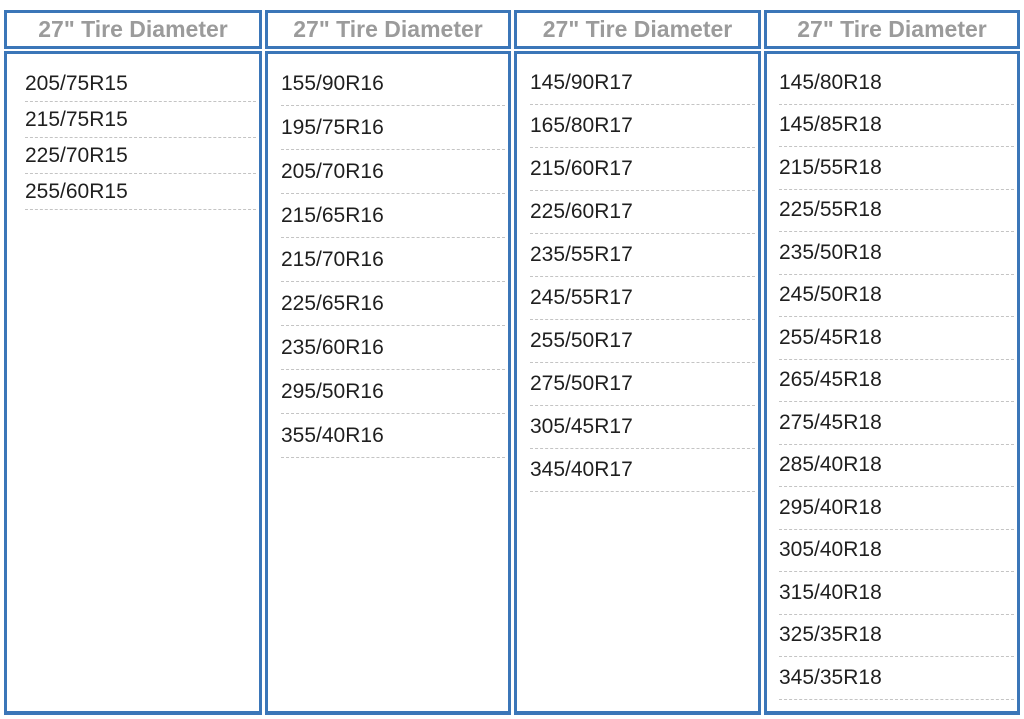 The height and width of the screenshot is (719, 1024). Describe the element at coordinates (642, 83) in the screenshot. I see `tire-size-item: 145/90R17` at that location.